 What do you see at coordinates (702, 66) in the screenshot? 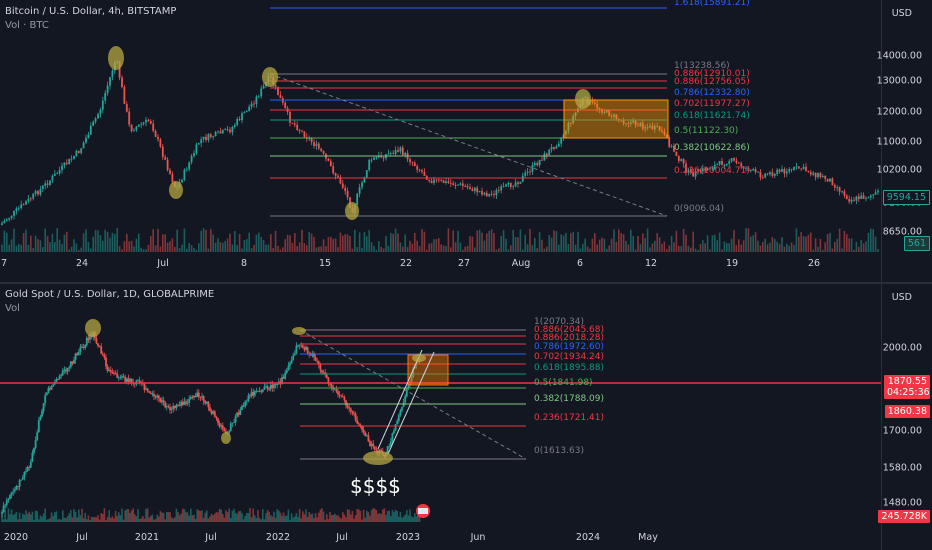
I see `fib-label-1: 1(13238.56)` at bounding box center [702, 66].